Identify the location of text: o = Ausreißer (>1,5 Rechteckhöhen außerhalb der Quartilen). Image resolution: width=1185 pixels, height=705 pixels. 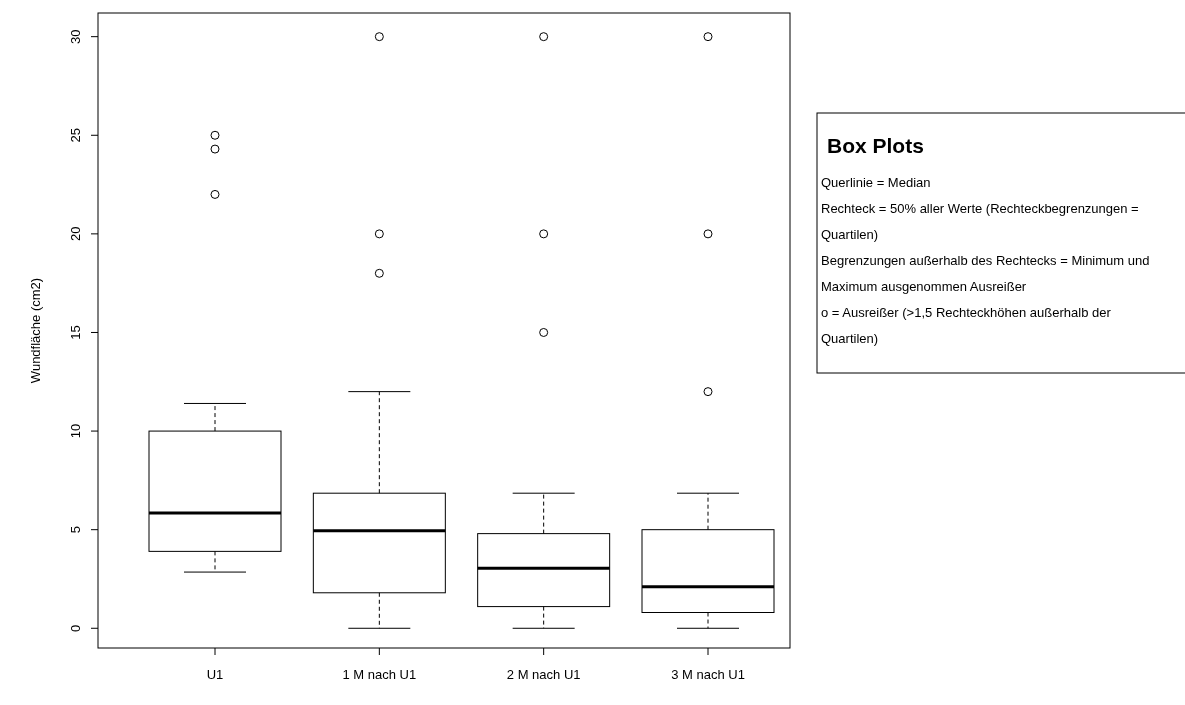
(966, 325).